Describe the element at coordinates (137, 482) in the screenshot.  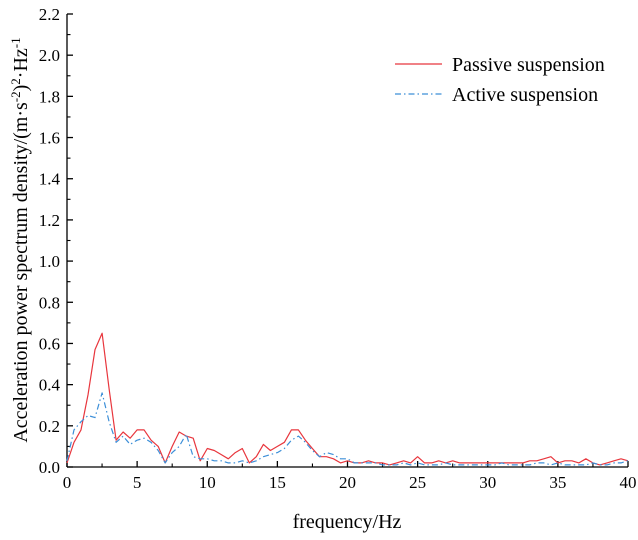
I see `x-tick-label: 5` at that location.